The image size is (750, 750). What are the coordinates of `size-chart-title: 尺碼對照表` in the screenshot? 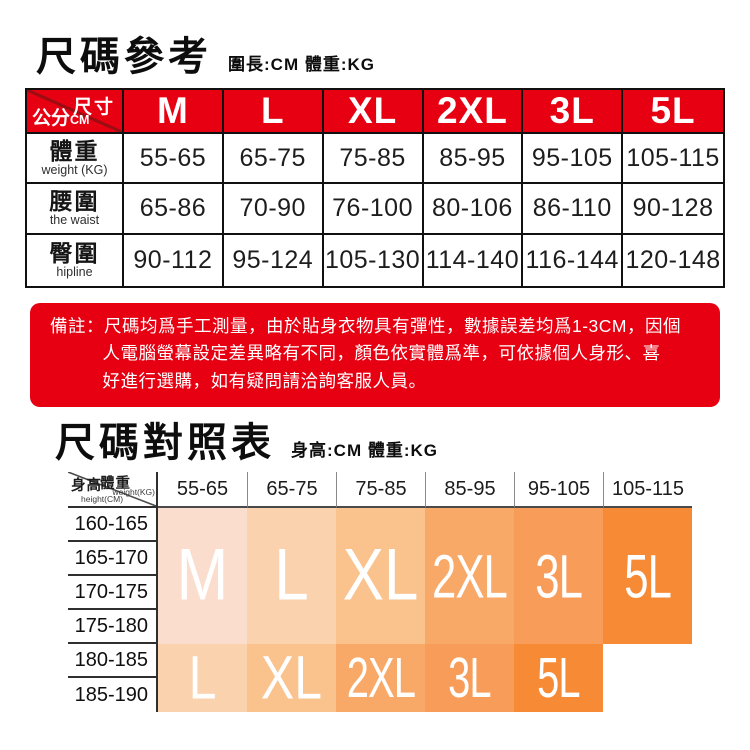 It's located at (165, 443).